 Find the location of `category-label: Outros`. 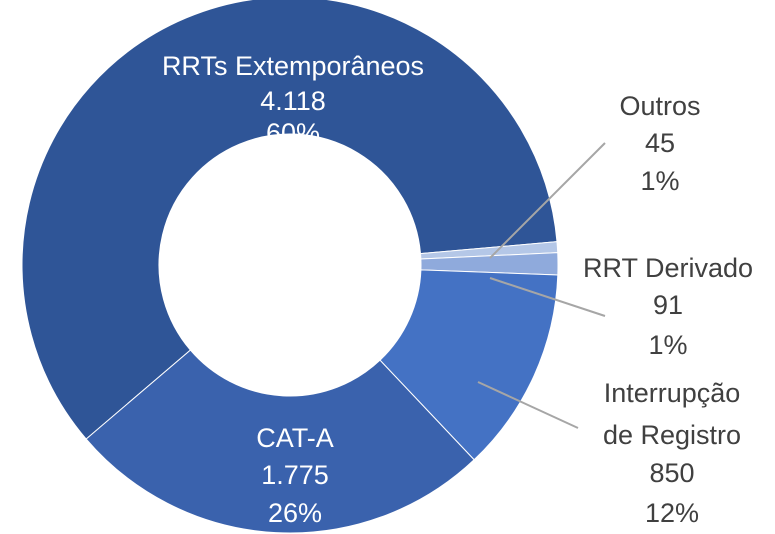

category-label: Outros is located at coordinates (659, 106).